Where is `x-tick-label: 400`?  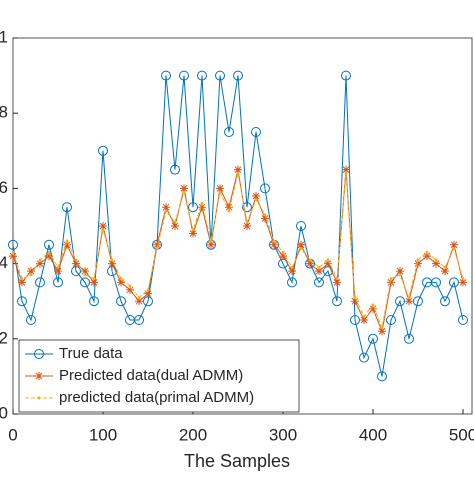 x-tick-label: 400 is located at coordinates (373, 434).